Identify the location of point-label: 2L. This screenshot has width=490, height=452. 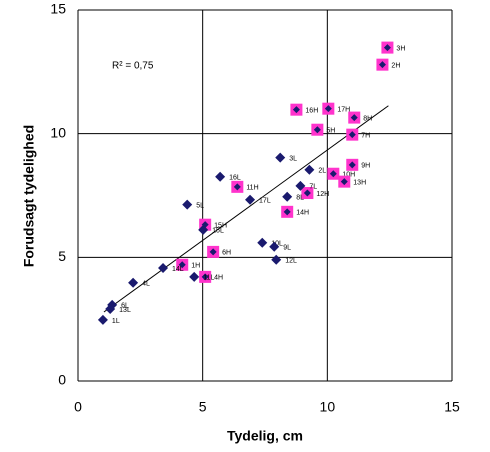
(322, 171).